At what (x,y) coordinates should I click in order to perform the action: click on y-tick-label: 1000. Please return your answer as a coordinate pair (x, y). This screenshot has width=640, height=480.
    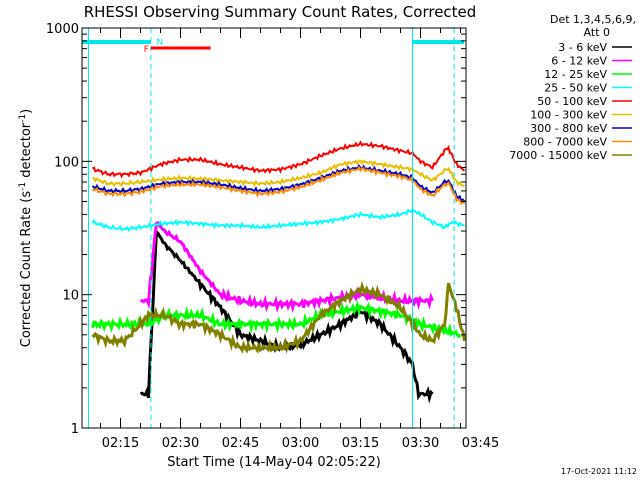
    Looking at the image, I should click on (62, 29).